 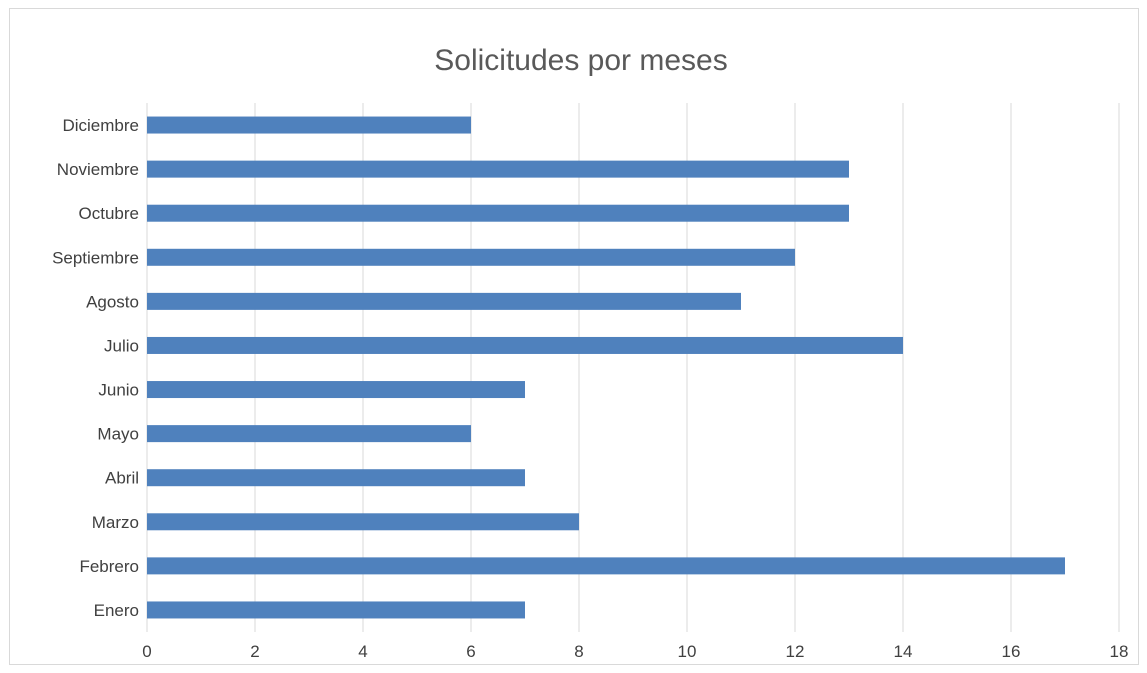 What do you see at coordinates (635, 651) in the screenshot?
I see `value-axis-labels: 0 2 4 6 8 10 12 14 16 18` at bounding box center [635, 651].